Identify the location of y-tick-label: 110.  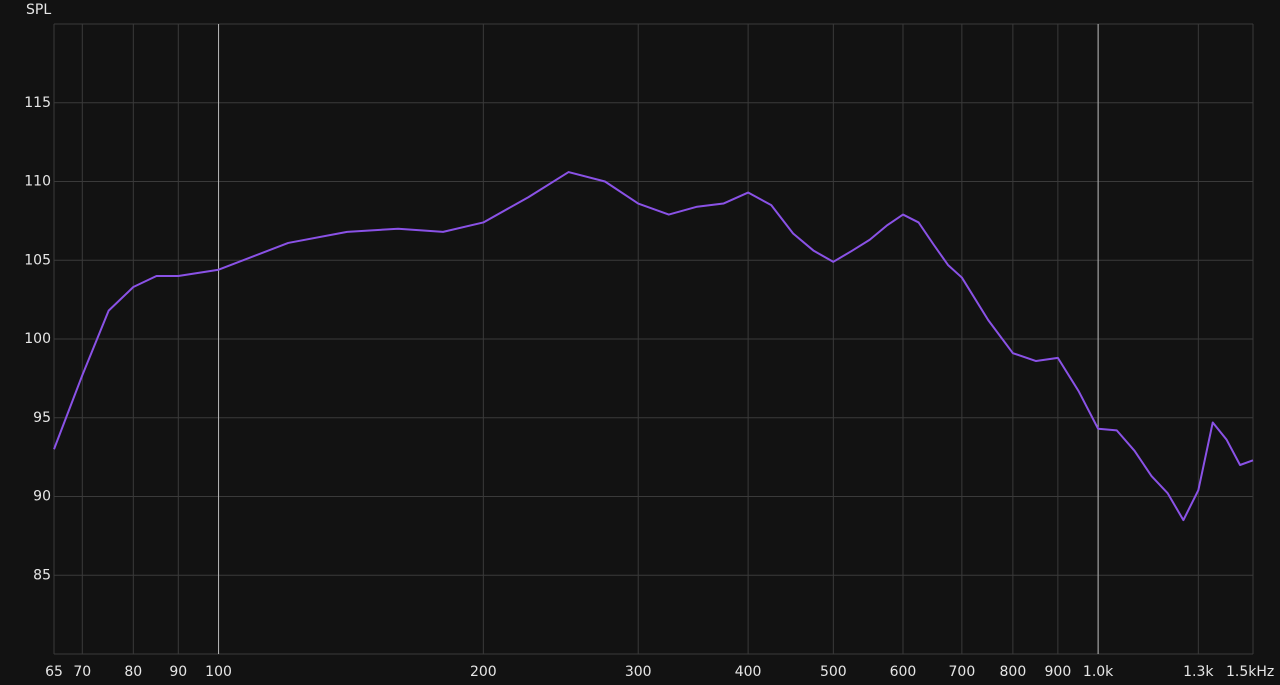
(37, 182).